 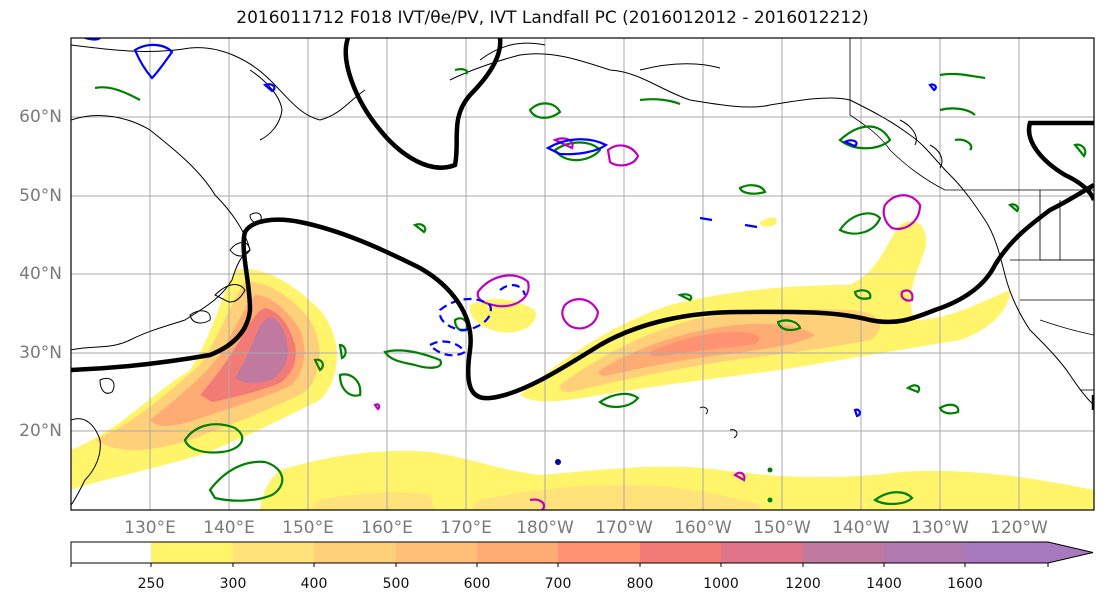 What do you see at coordinates (640, 584) in the screenshot?
I see `colorbar-tick-800: 800` at bounding box center [640, 584].